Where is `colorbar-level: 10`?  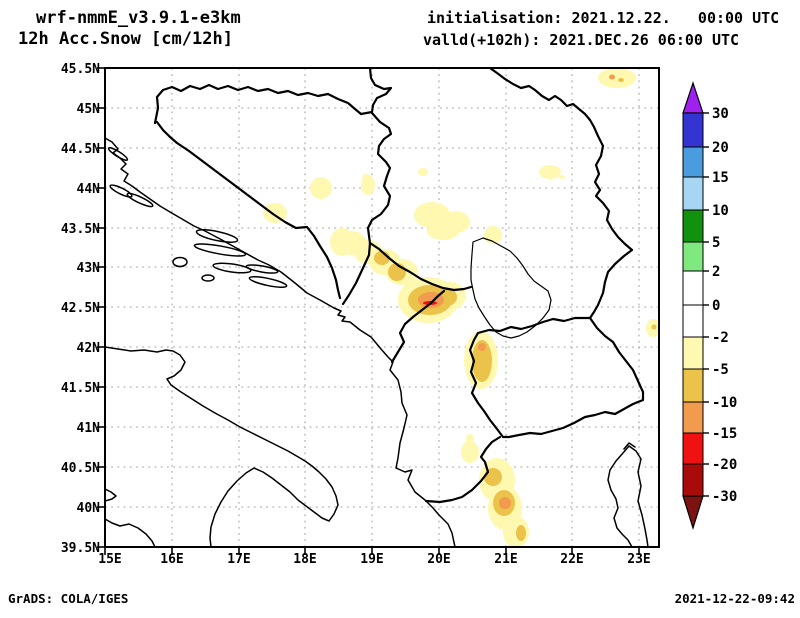
colorbar-level: 10 is located at coordinates (720, 211).